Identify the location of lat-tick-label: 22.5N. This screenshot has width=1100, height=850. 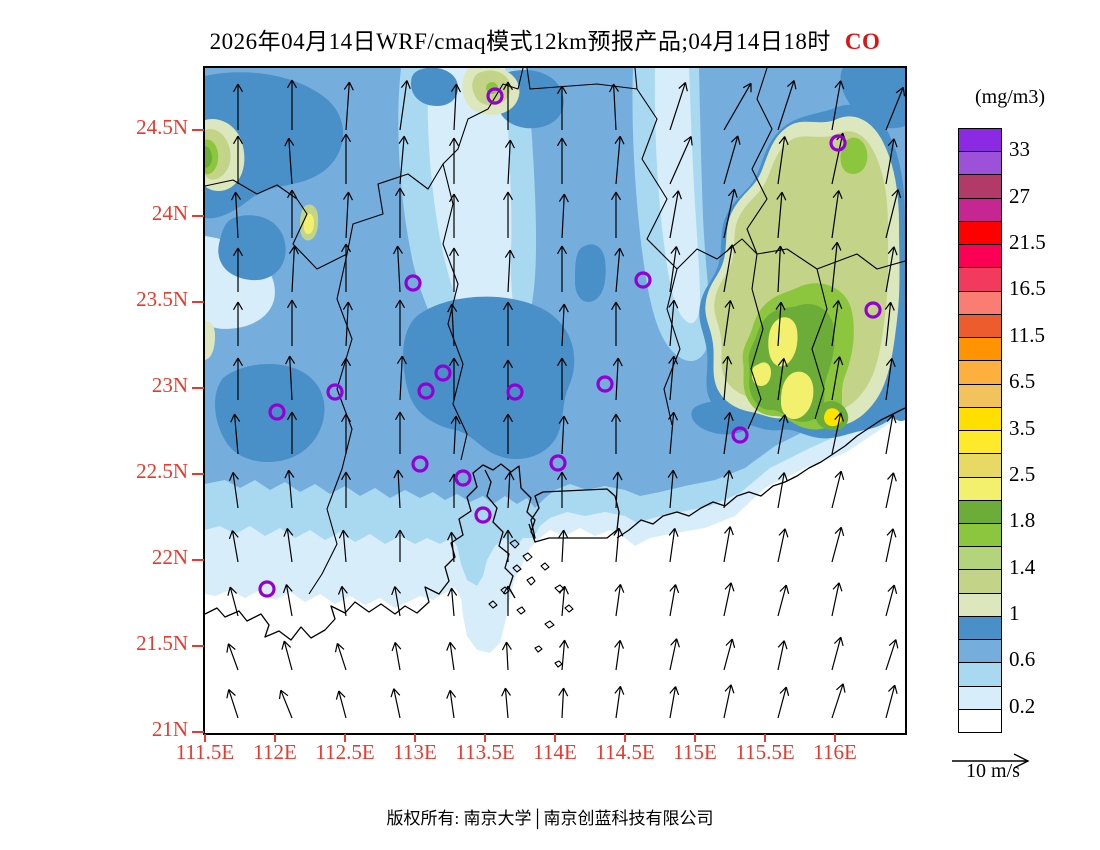
(162, 471).